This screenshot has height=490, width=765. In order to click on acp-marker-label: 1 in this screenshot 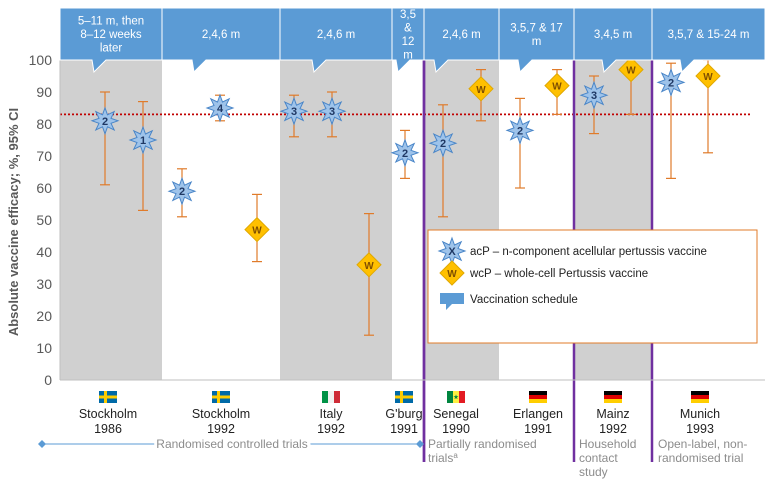, I will do `click(143, 141)`.